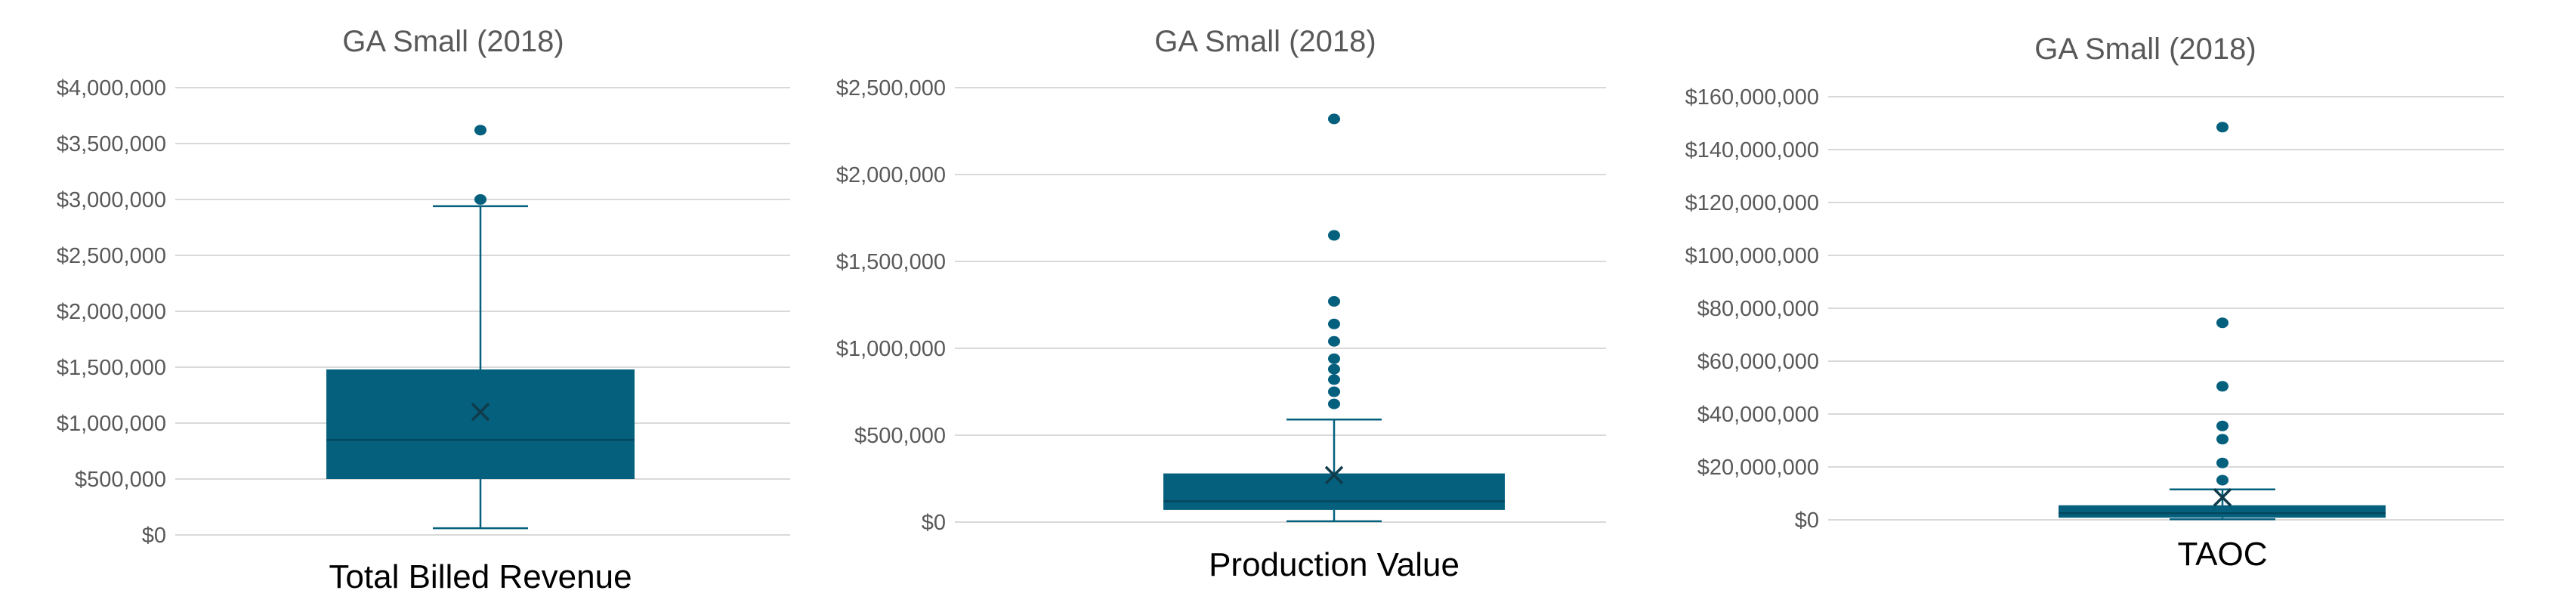 This screenshot has height=612, width=2576. What do you see at coordinates (111, 88) in the screenshot?
I see `y-tick-label: $4,000,000` at bounding box center [111, 88].